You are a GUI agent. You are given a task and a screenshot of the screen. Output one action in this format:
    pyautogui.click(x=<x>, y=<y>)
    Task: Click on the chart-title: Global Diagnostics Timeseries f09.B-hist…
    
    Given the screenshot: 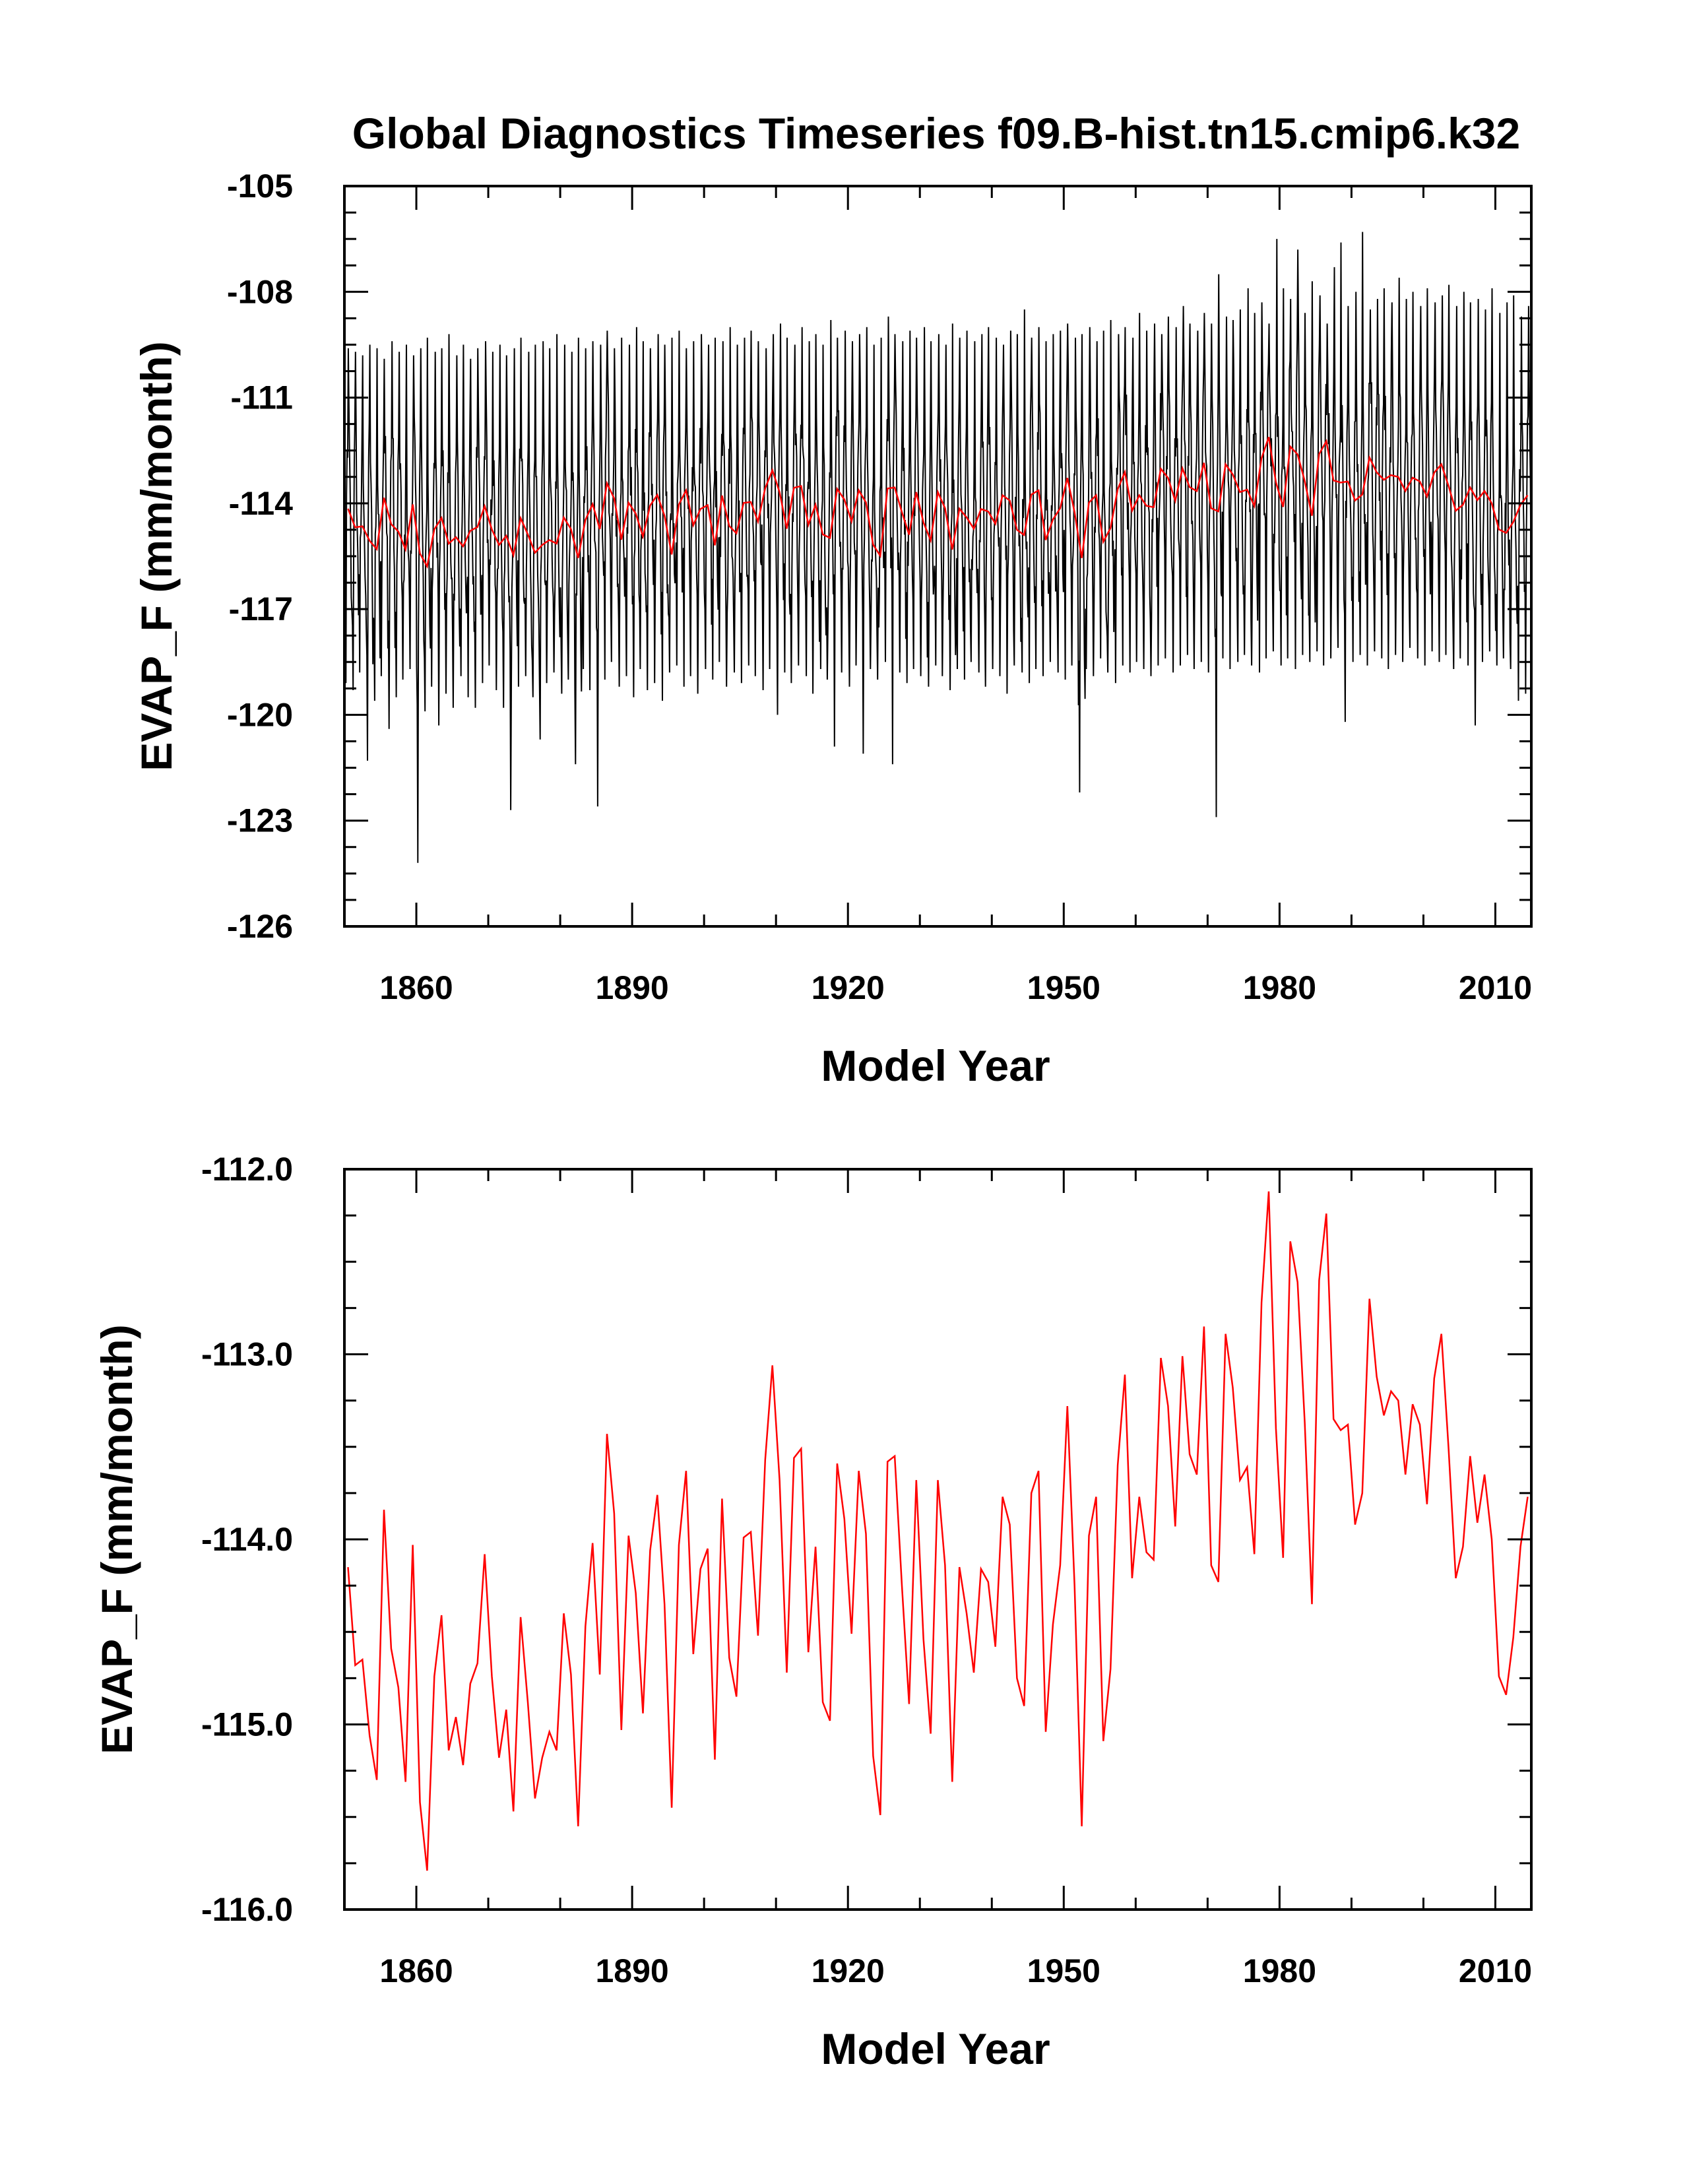 What is the action you would take?
    pyautogui.click(x=936, y=133)
    